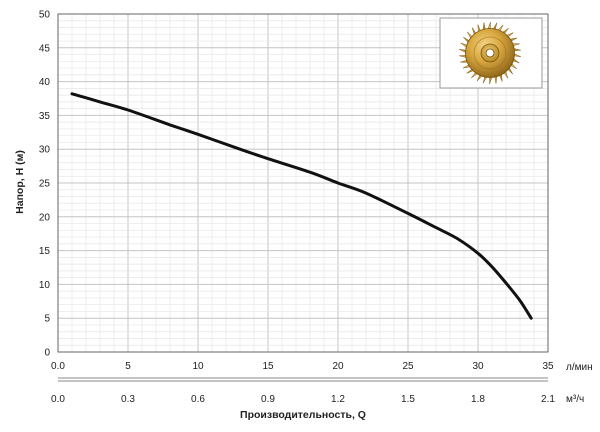 This screenshot has height=432, width=600. I want to click on x-primary-tick-label: 20, so click(338, 366).